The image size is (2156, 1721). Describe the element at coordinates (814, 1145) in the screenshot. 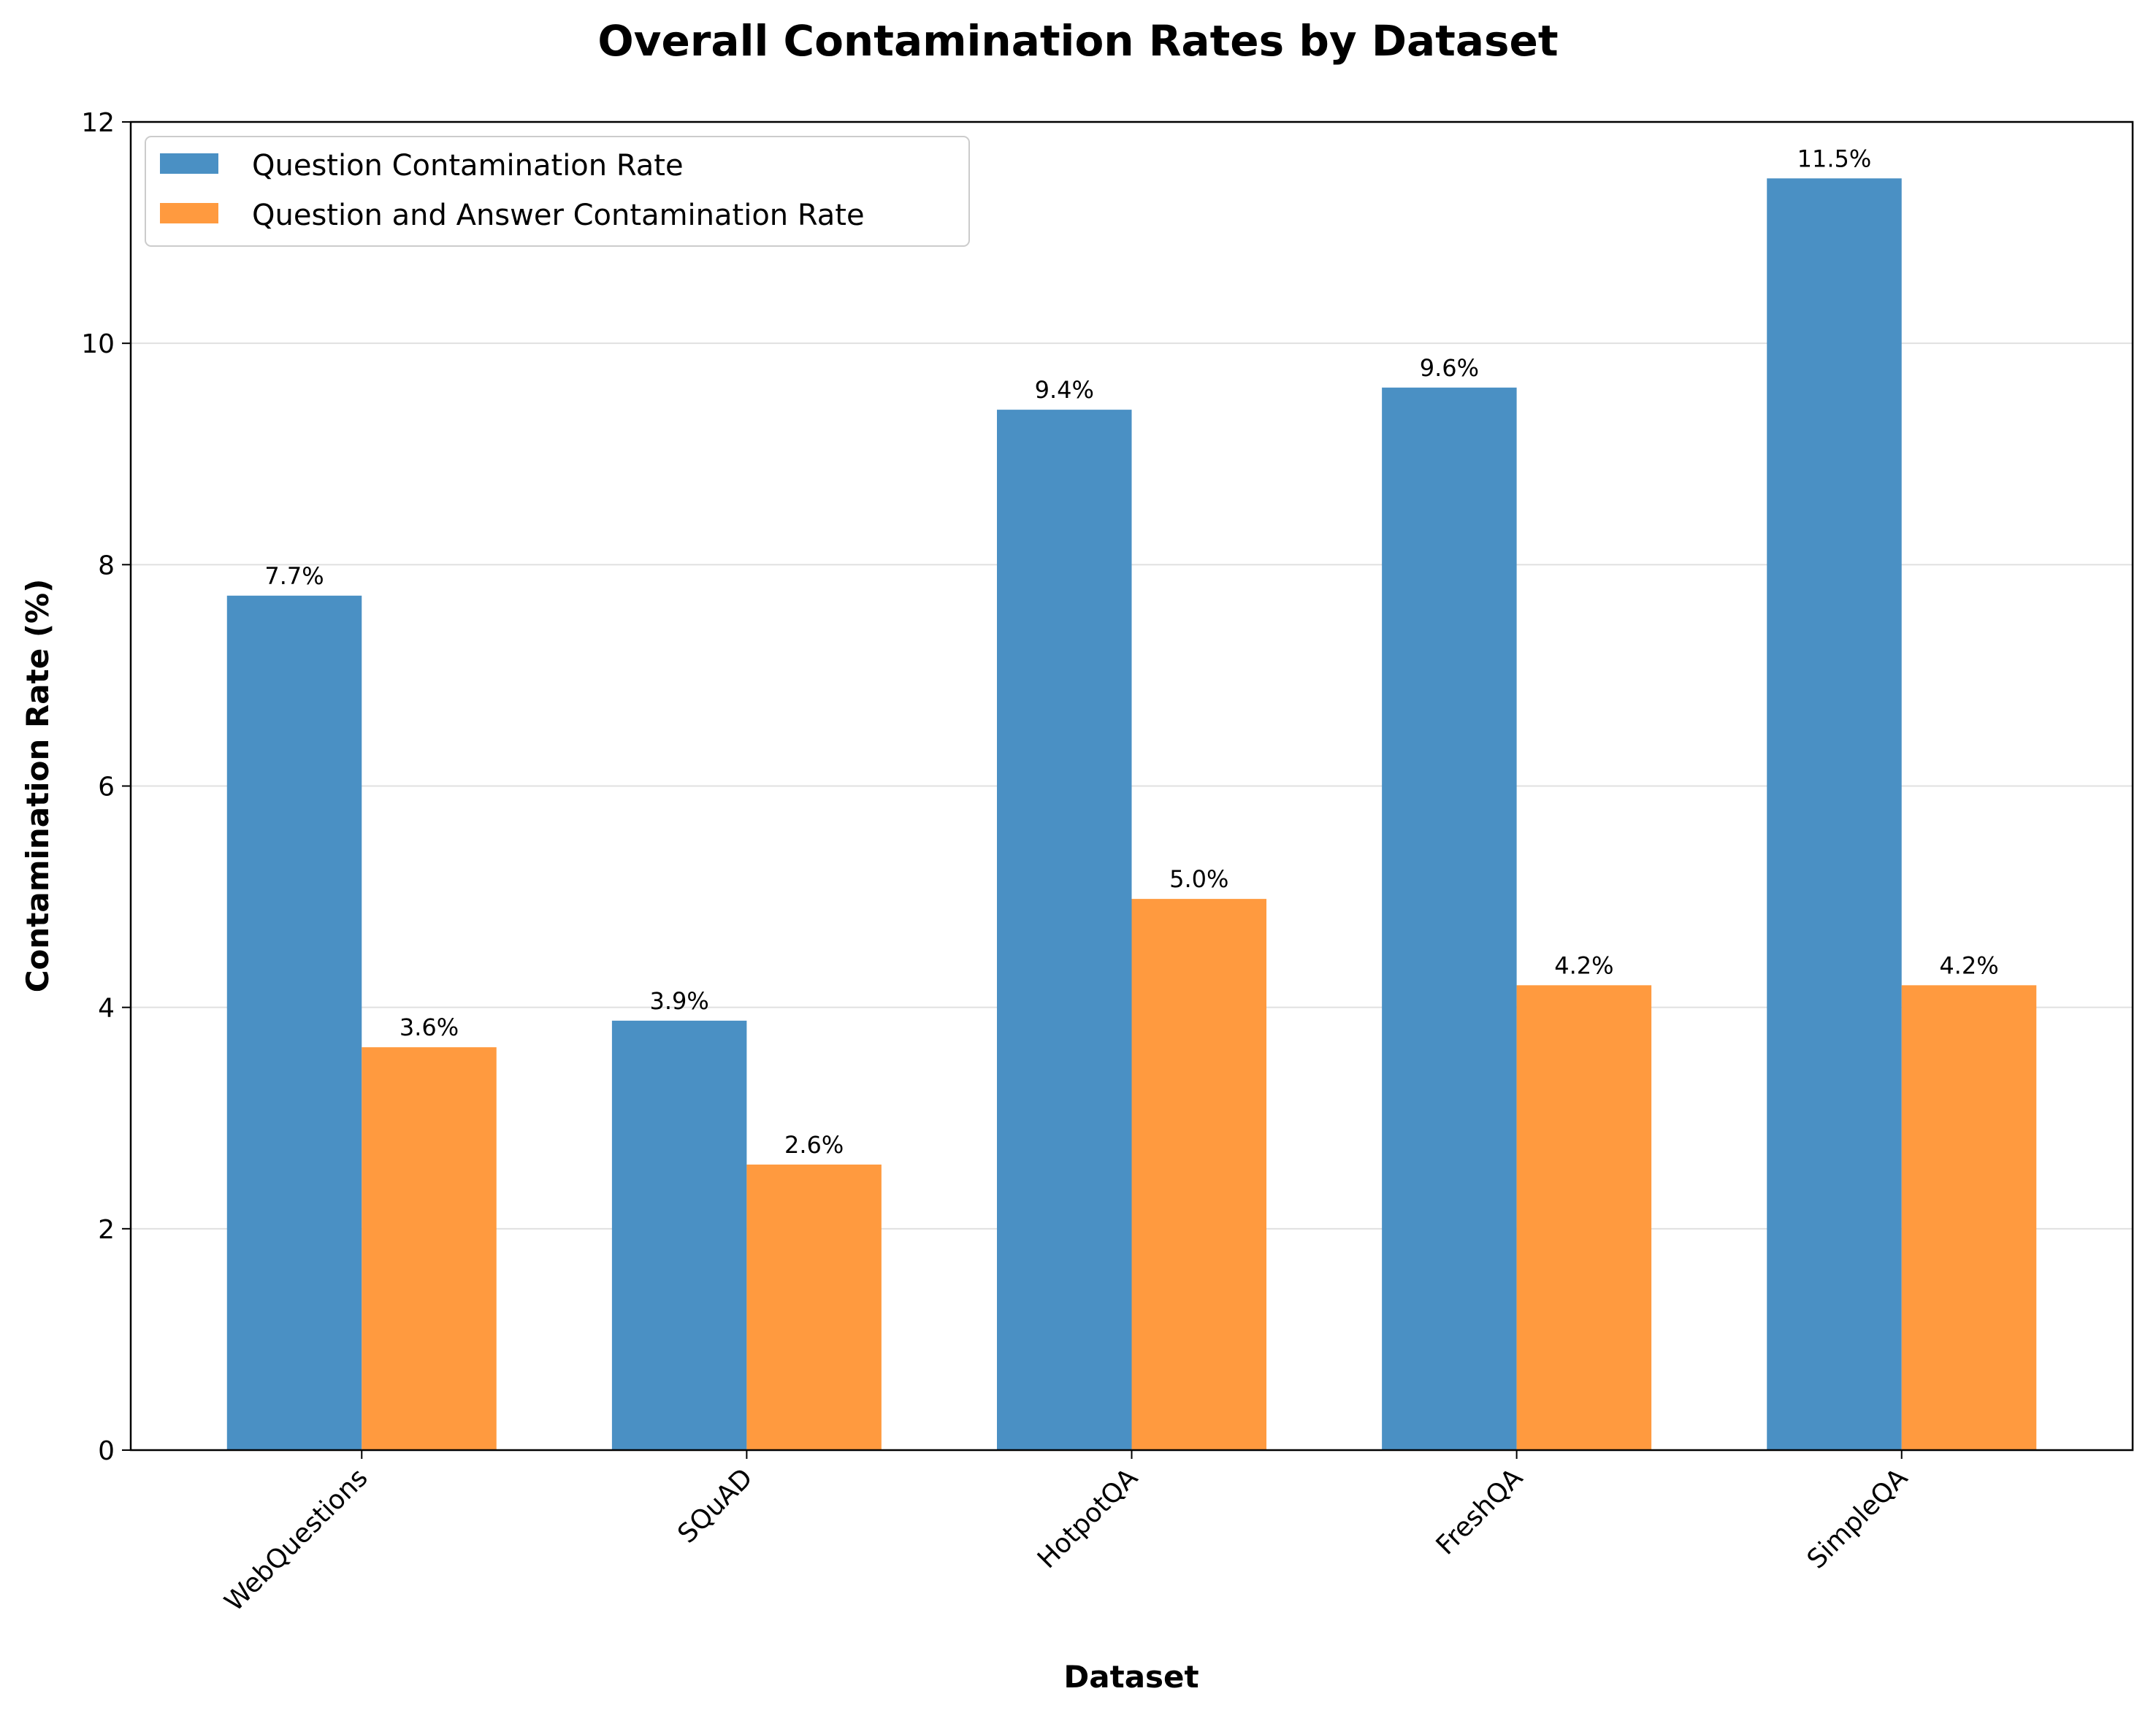

I see `data-label: 2.6%` at that location.